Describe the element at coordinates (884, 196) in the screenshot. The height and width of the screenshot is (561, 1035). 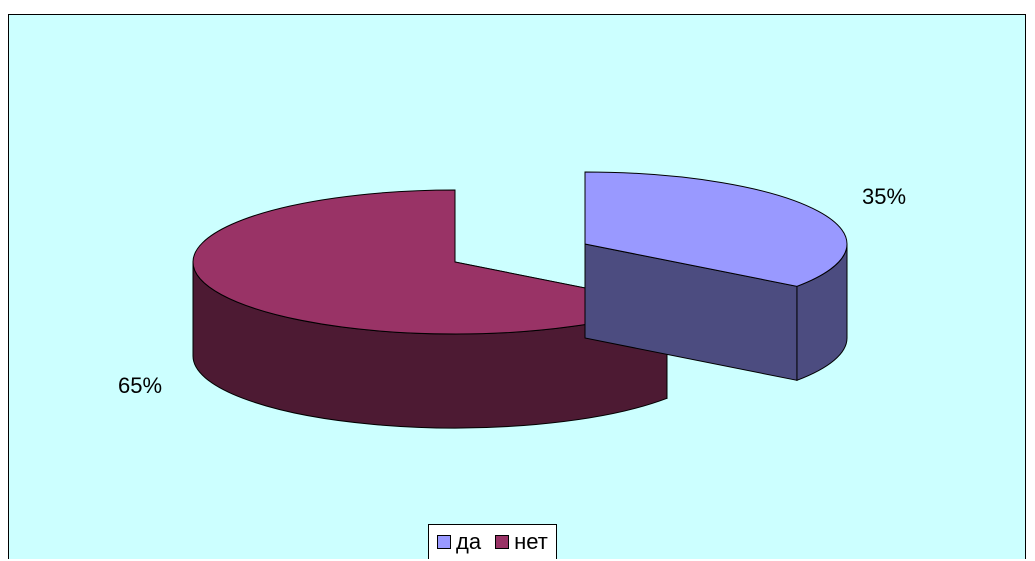
I see `data-label-da: 35%` at that location.